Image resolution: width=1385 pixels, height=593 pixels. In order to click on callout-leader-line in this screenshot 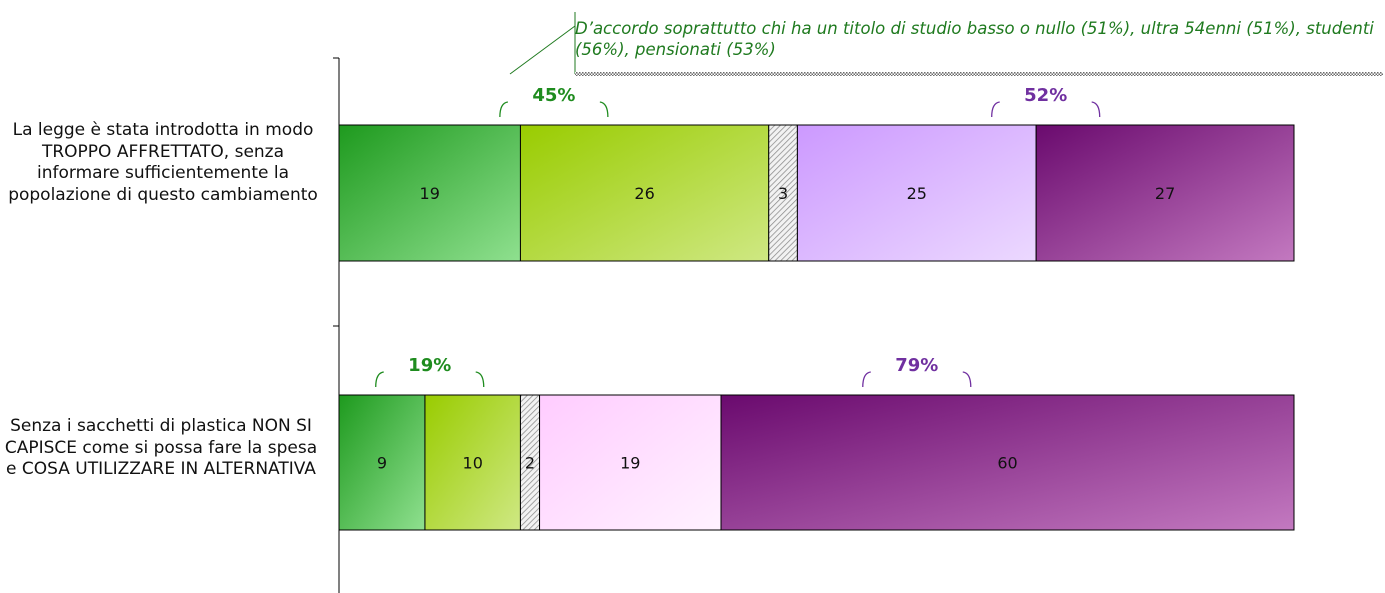, I will do `click(542, 50)`.